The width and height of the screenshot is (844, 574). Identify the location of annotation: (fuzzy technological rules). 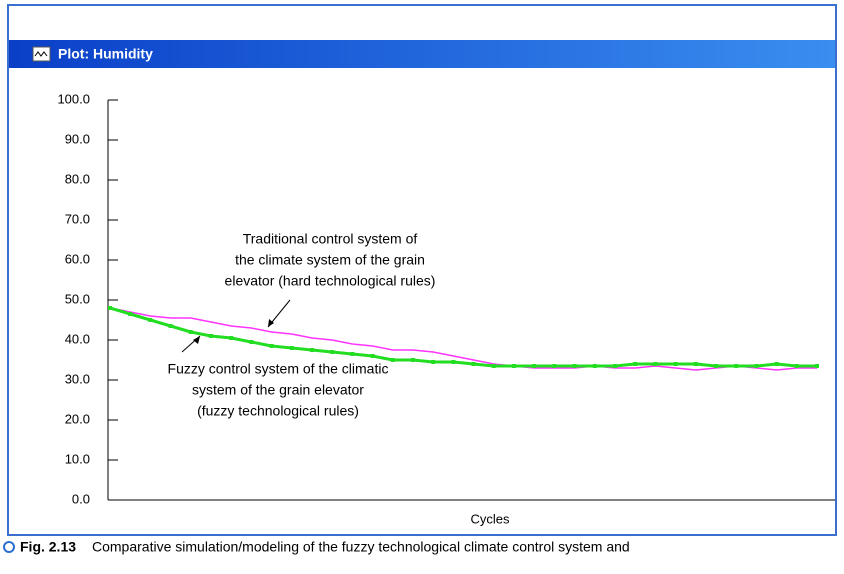
(278, 411).